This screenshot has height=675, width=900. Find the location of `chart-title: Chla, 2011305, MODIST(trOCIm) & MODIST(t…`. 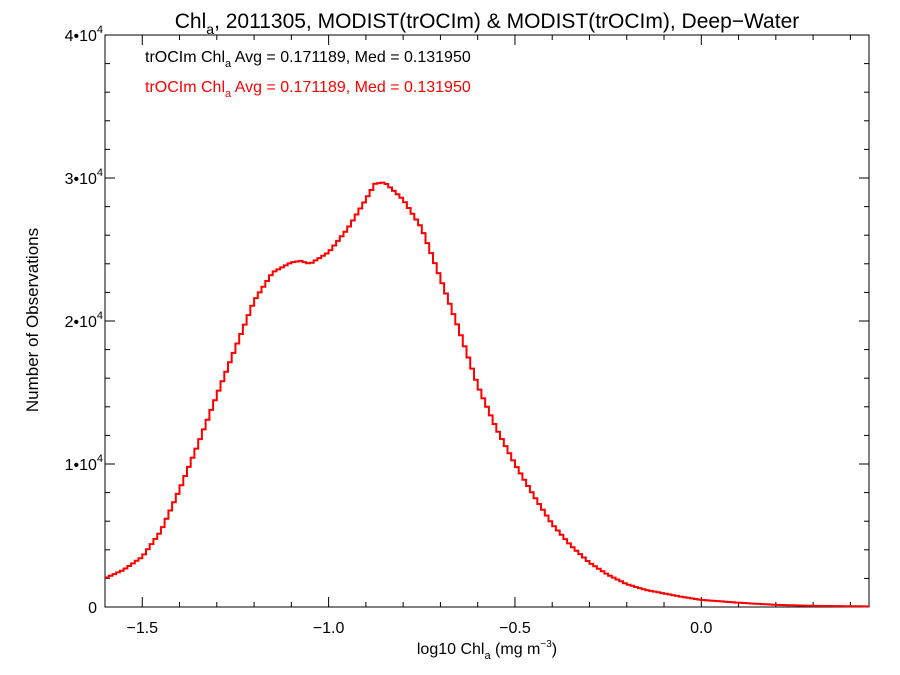

chart-title: Chla, 2011305, MODIST(trOCIm) & MODIST(t… is located at coordinates (487, 23).